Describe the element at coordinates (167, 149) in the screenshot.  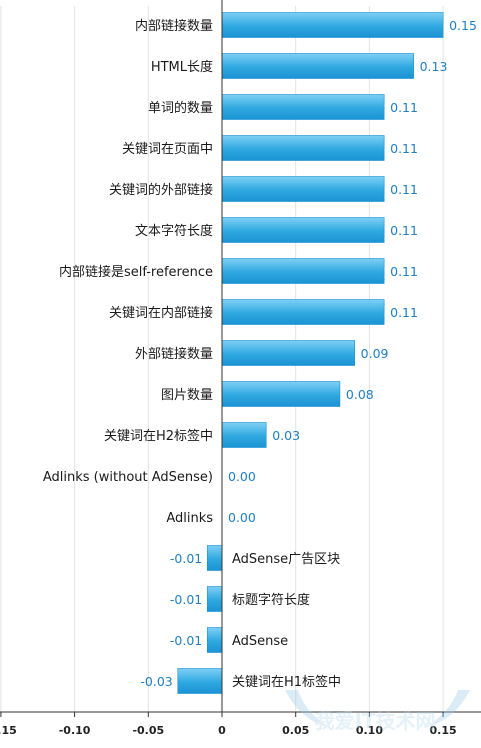
I see `category-label-3: 关键词在页面中` at that location.